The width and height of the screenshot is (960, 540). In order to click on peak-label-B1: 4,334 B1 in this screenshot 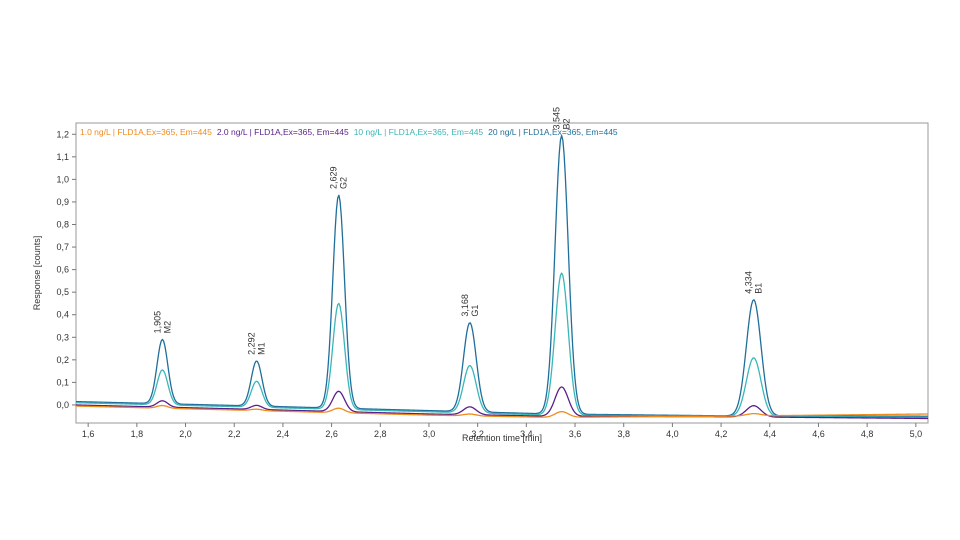, I will do `click(754, 282)`.